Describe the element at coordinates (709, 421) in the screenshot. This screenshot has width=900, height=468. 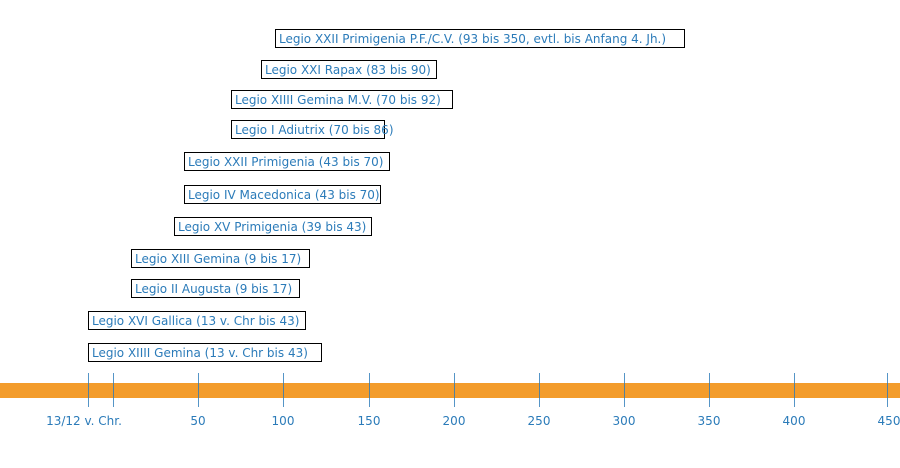
I see `axis-label: 350` at that location.